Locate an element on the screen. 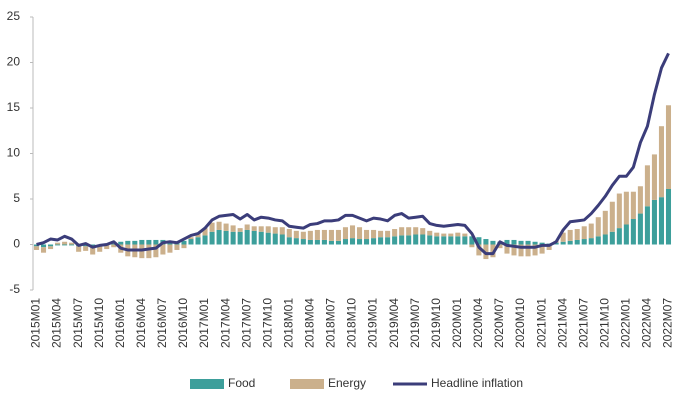 Image resolution: width=700 pixels, height=413 pixels. x-tick-label: 2021M01 is located at coordinates (541, 323).